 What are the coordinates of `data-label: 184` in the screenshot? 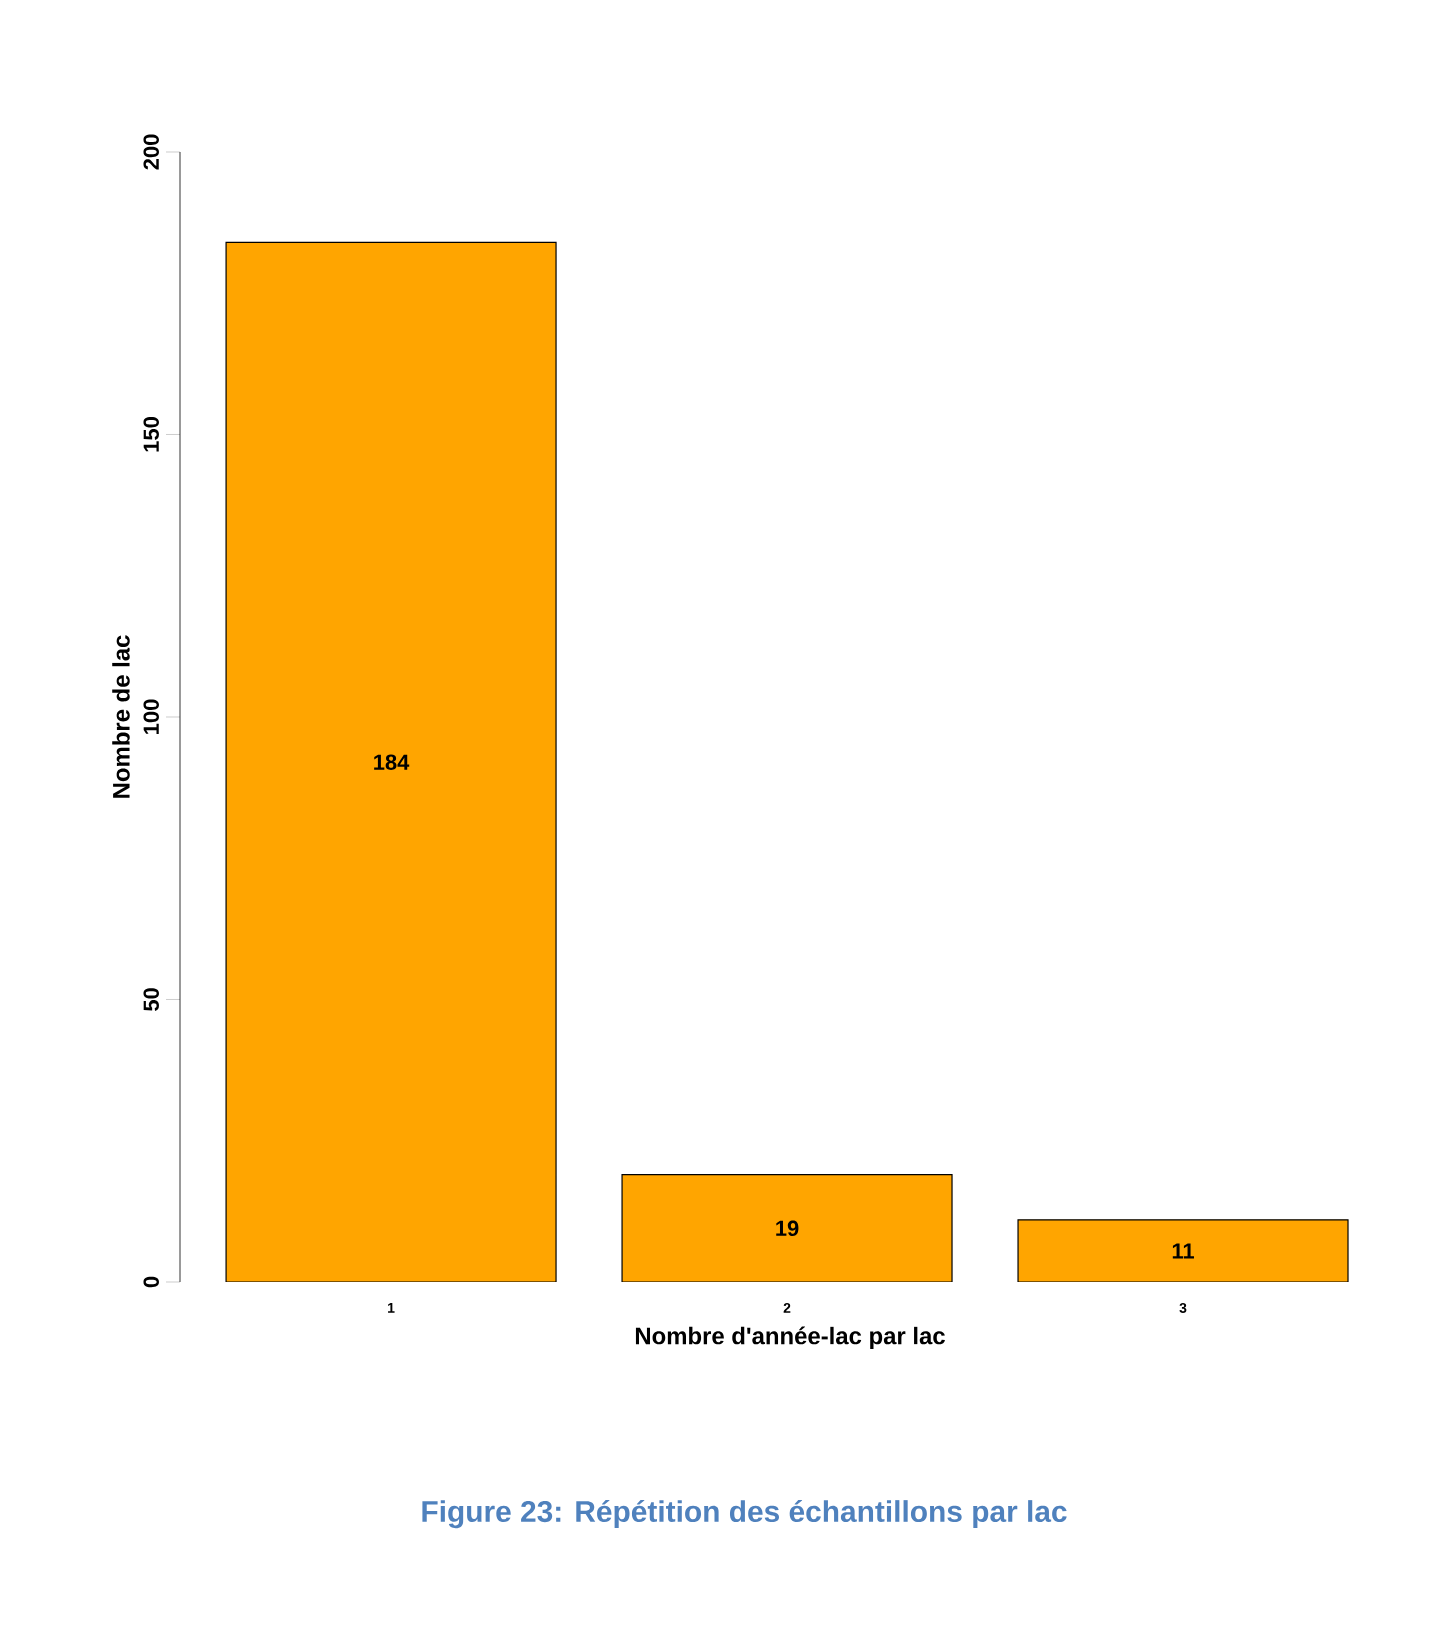 It's located at (392, 762).